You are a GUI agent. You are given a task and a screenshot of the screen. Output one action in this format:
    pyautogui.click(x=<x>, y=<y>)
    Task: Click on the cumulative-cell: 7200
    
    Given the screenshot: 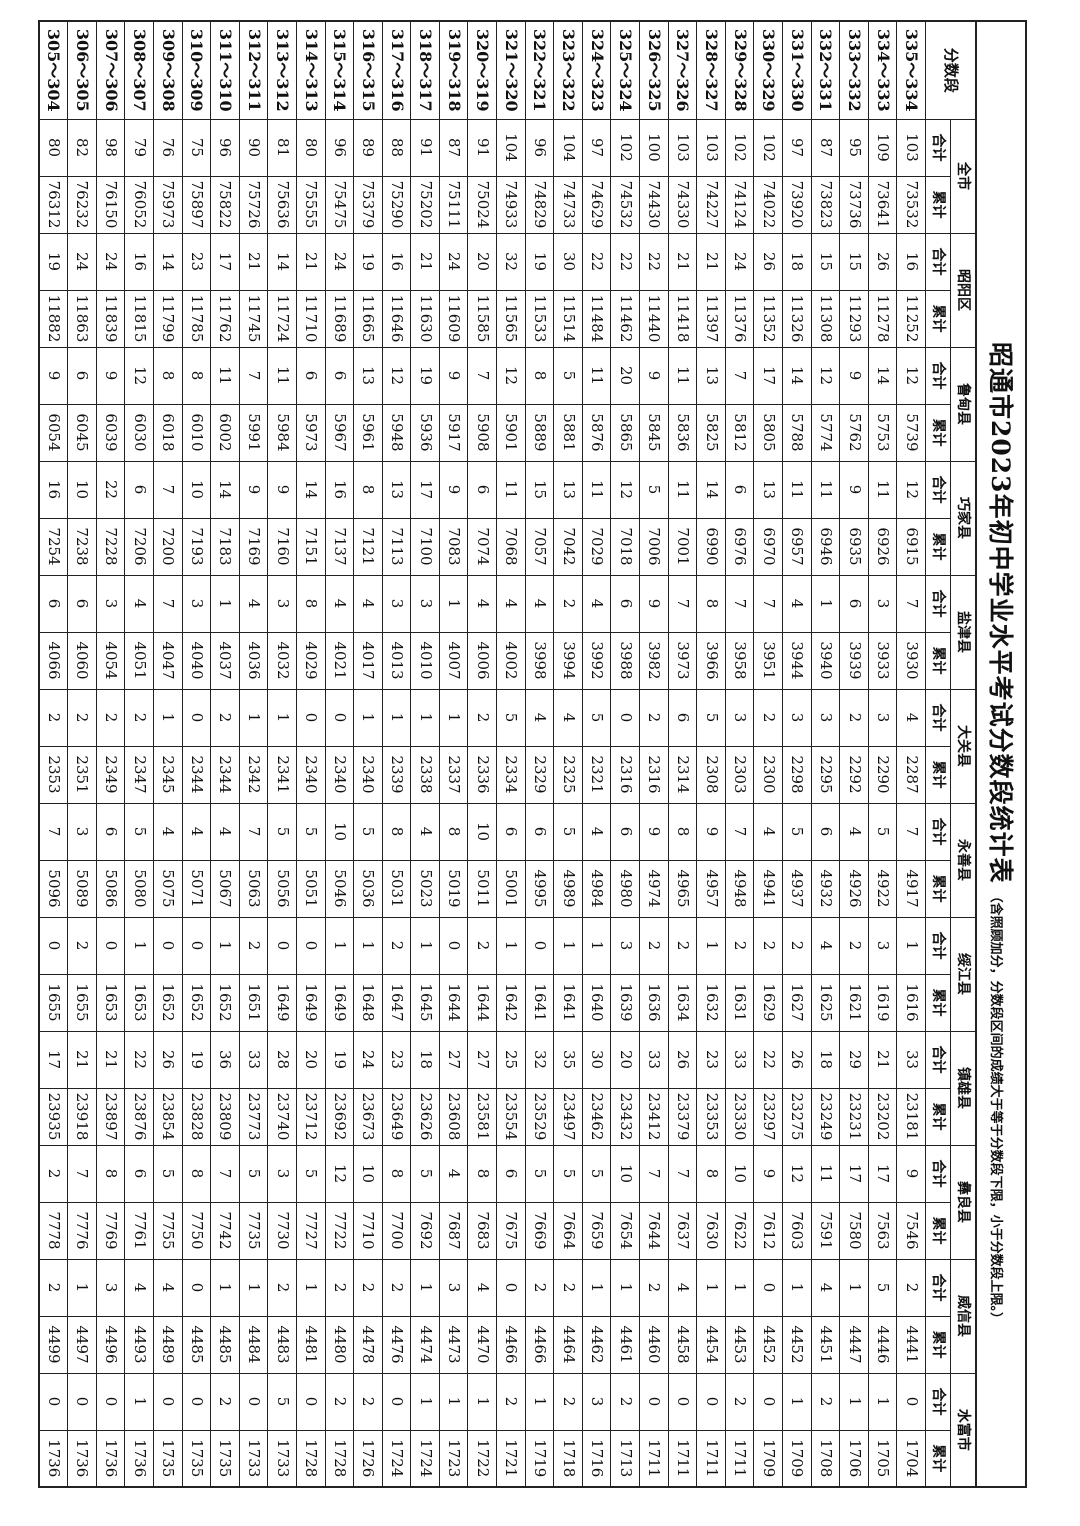 What is the action you would take?
    pyautogui.click(x=168, y=546)
    